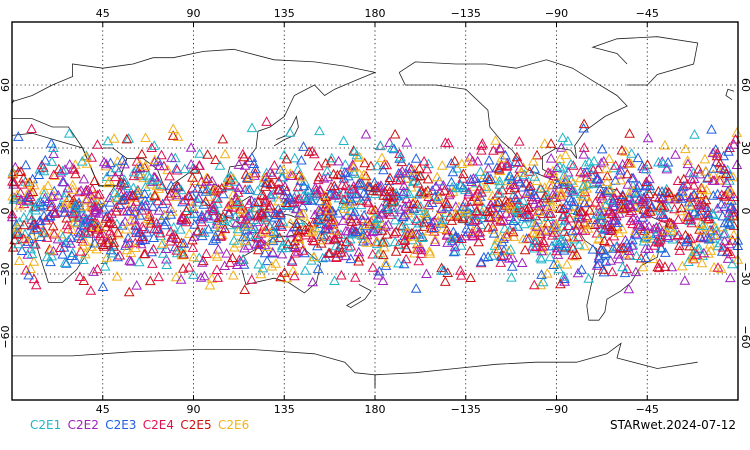  Describe the element at coordinates (647, 13) in the screenshot. I see `lon-label-top: −45` at that location.